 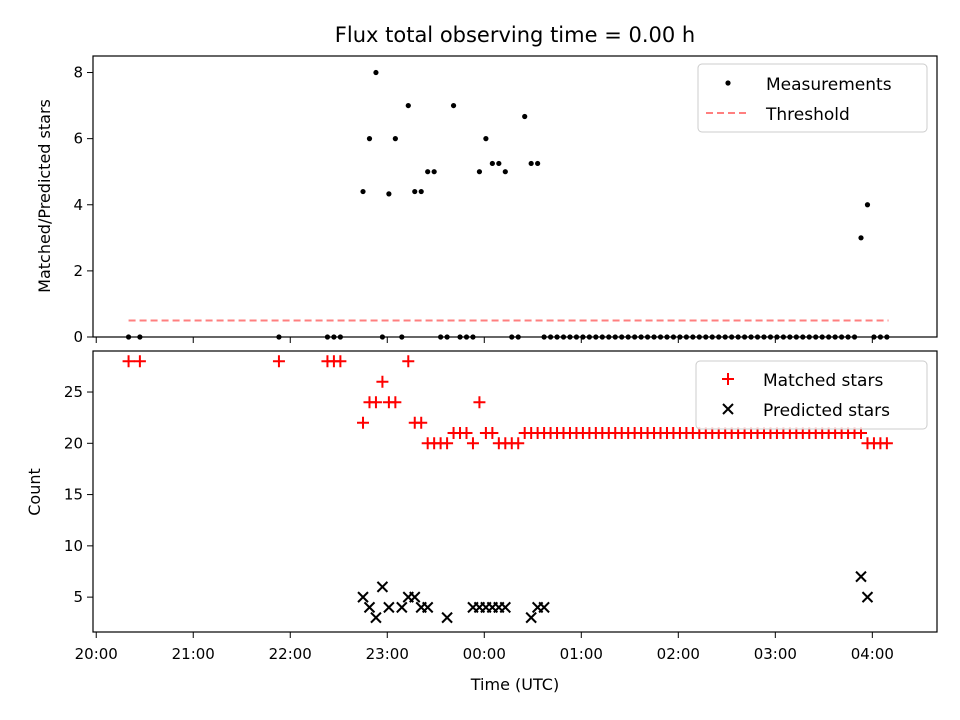 I want to click on y-tick-label: 15, so click(x=73, y=495).